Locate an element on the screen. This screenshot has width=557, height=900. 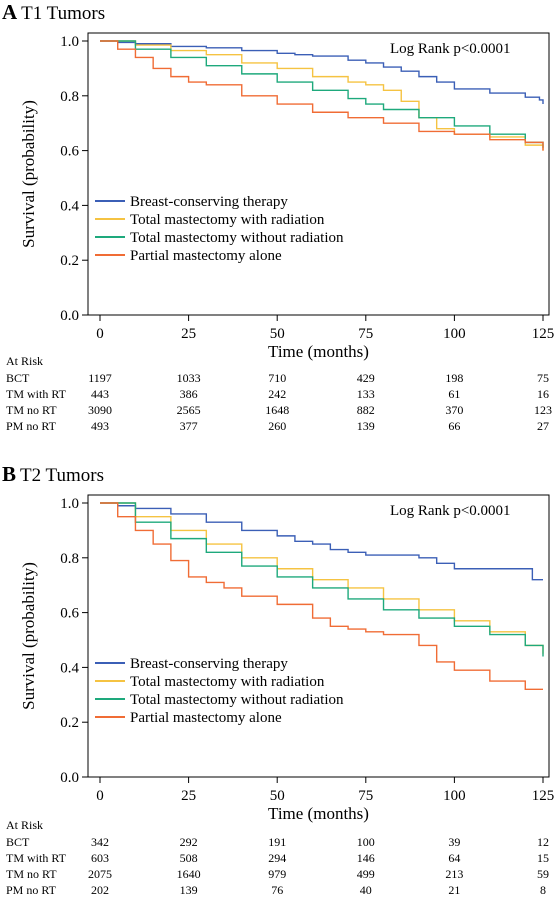
at-risk-cell: 39 is located at coordinates (454, 842).